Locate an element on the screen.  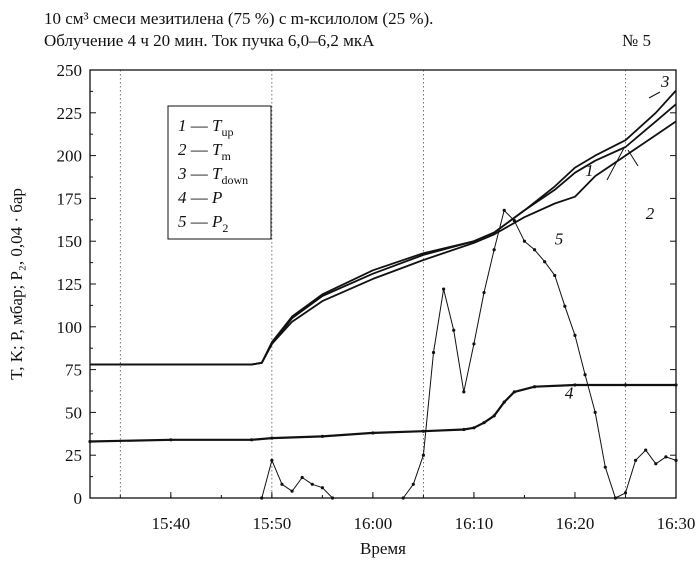
y-tick-label-4: 100 is located at coordinates (70, 327).